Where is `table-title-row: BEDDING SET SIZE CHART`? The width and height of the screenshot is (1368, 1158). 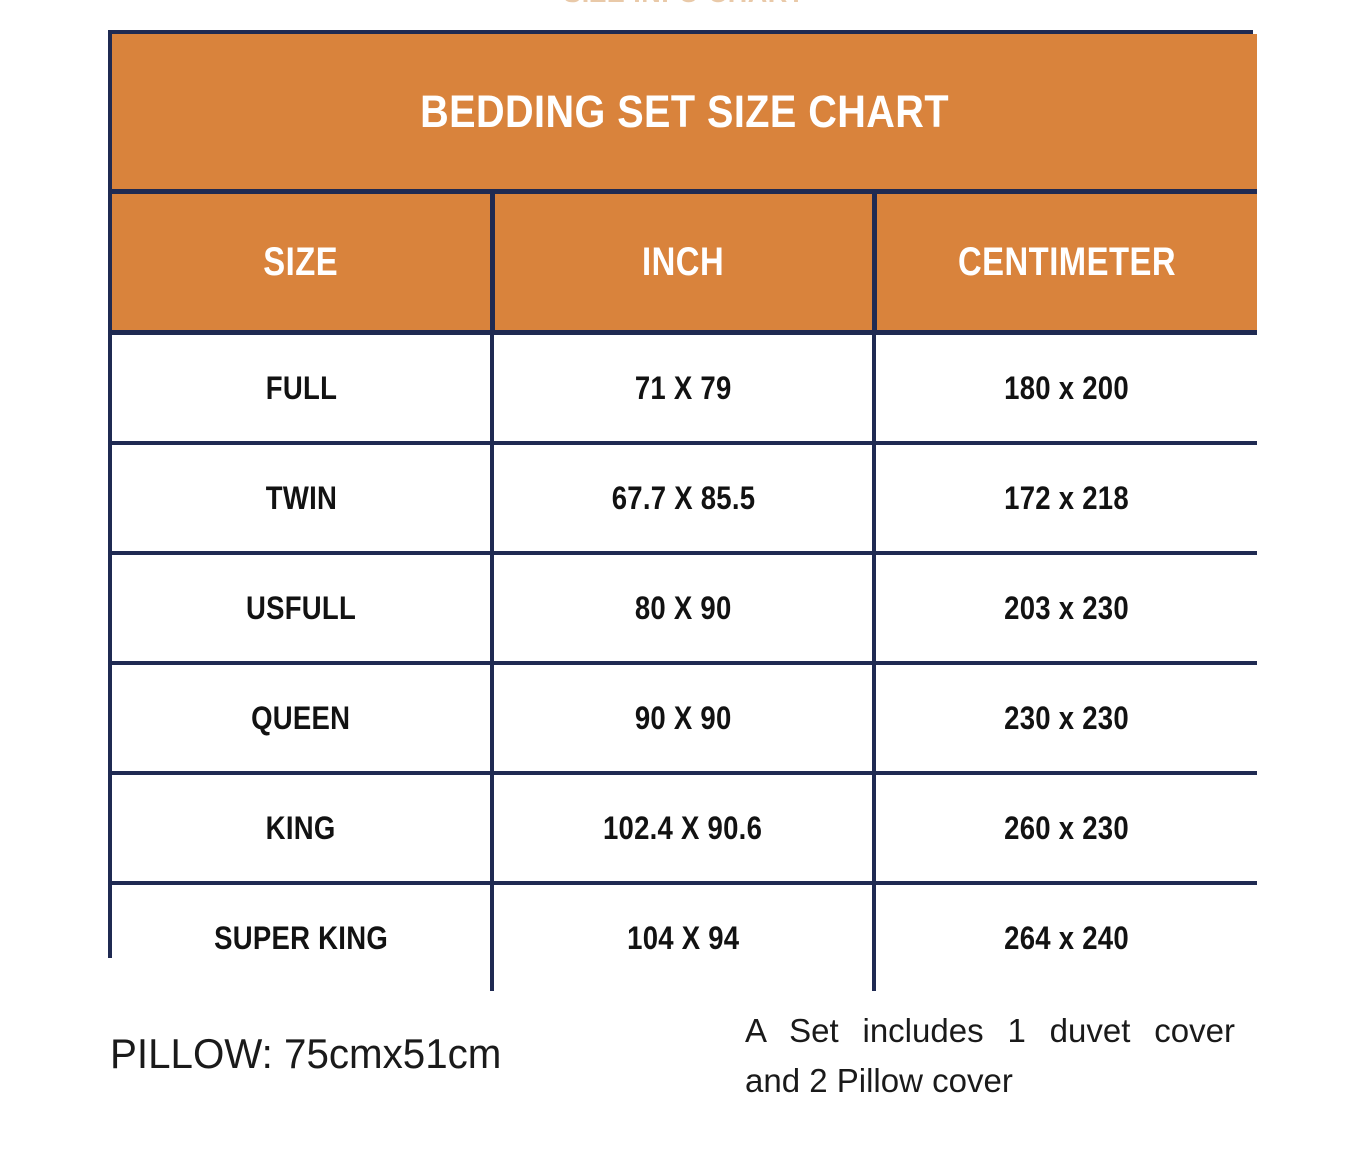 table-title-row: BEDDING SET SIZE CHART is located at coordinates (685, 114).